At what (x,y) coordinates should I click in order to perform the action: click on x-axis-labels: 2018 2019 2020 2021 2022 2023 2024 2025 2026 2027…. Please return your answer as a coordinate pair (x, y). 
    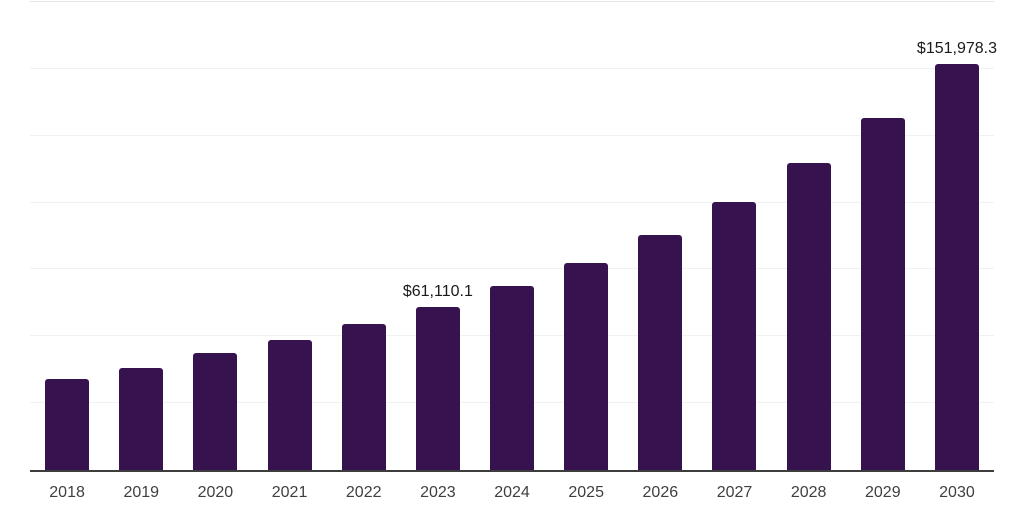
    Looking at the image, I should click on (512, 488).